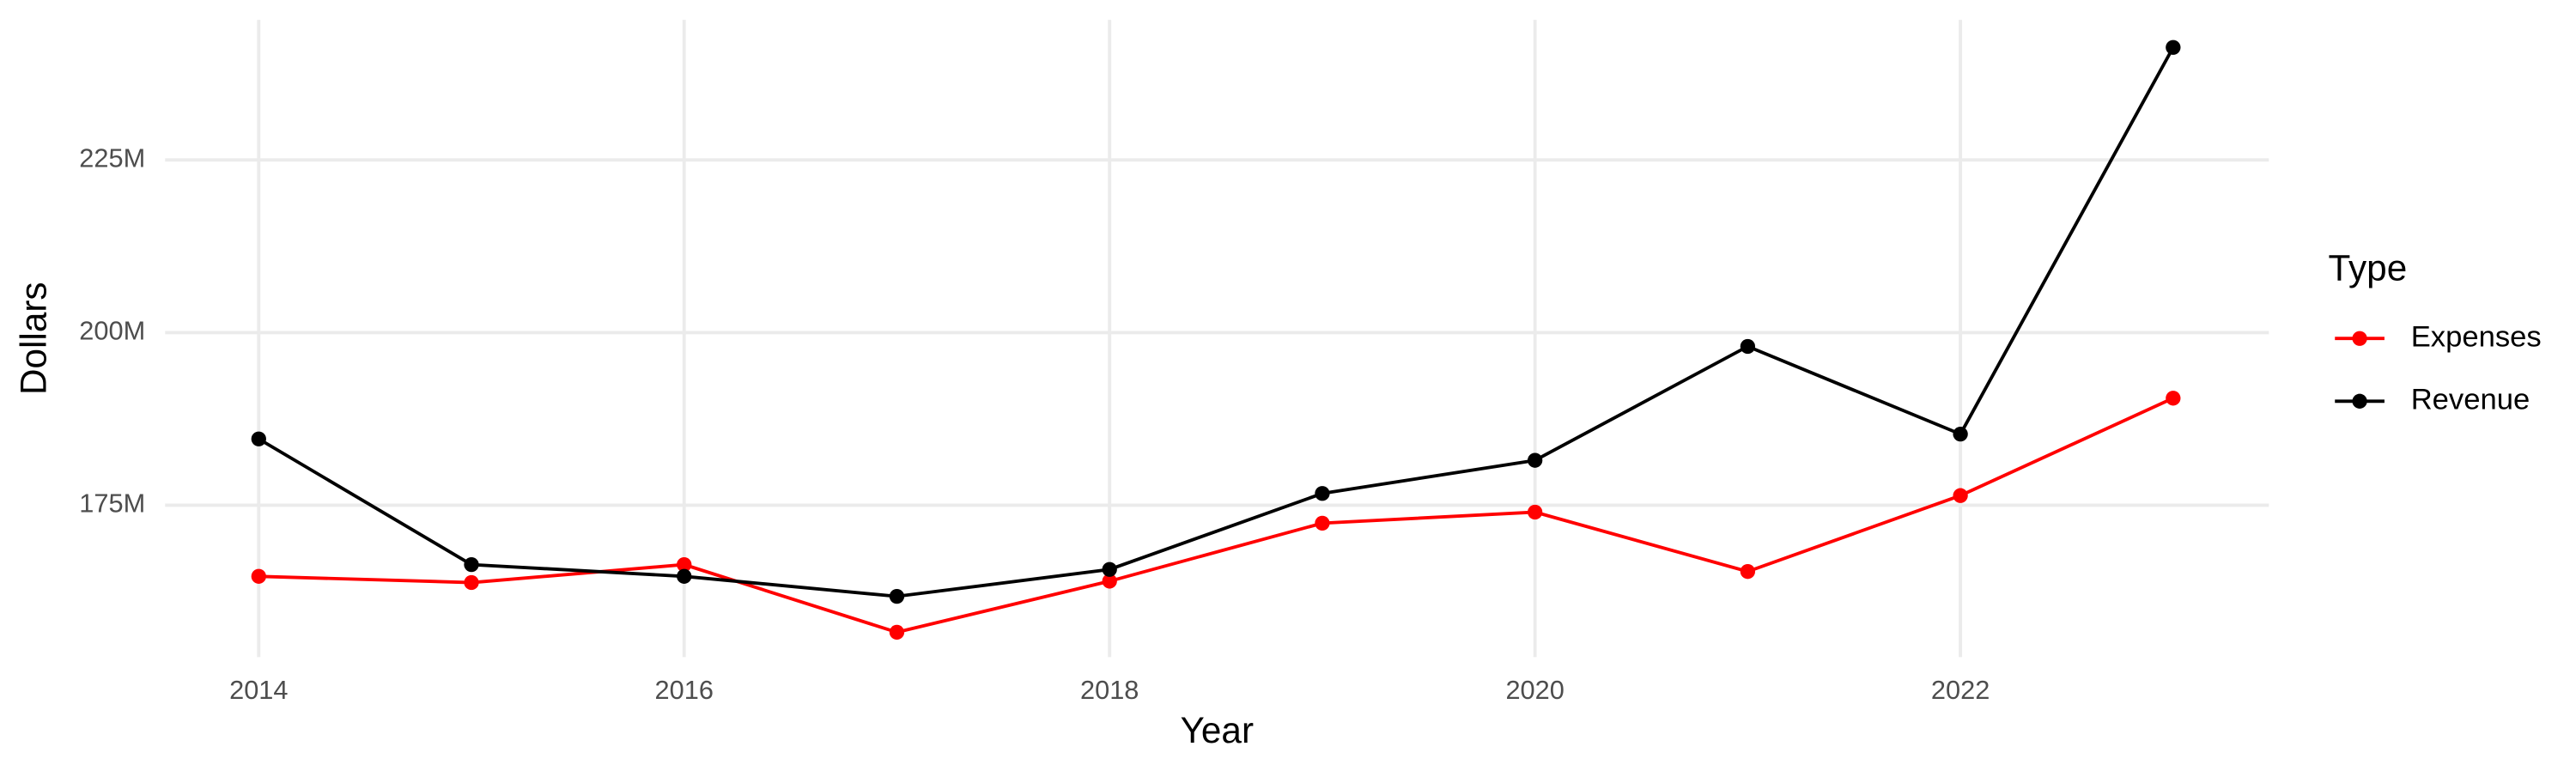 The height and width of the screenshot is (777, 2576). What do you see at coordinates (1109, 690) in the screenshot?
I see `x-tick-label: 2018` at bounding box center [1109, 690].